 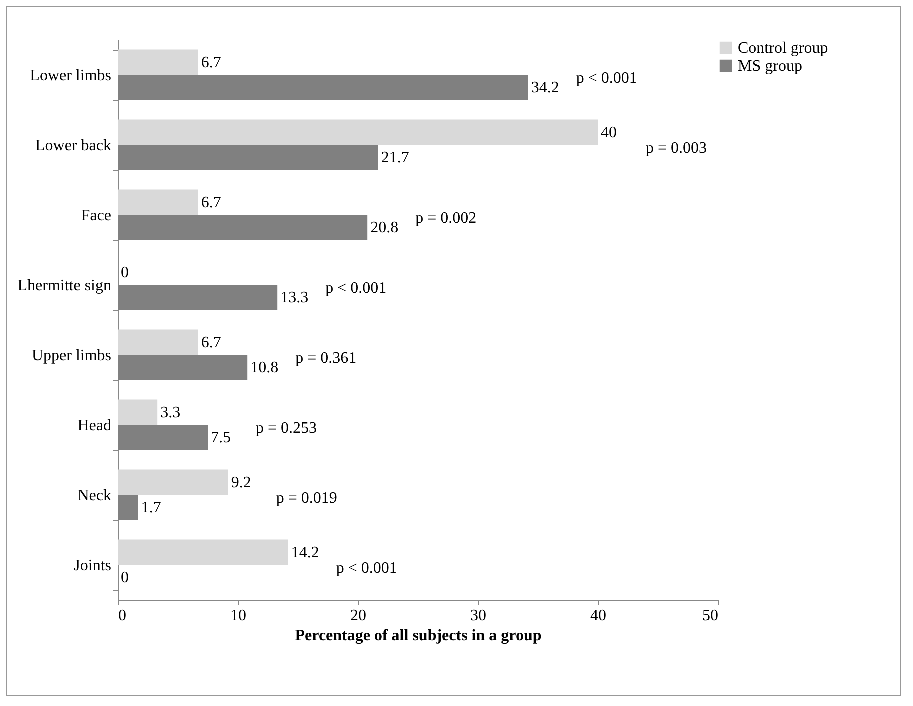 I want to click on x-tick-label: 30, so click(x=478, y=616).